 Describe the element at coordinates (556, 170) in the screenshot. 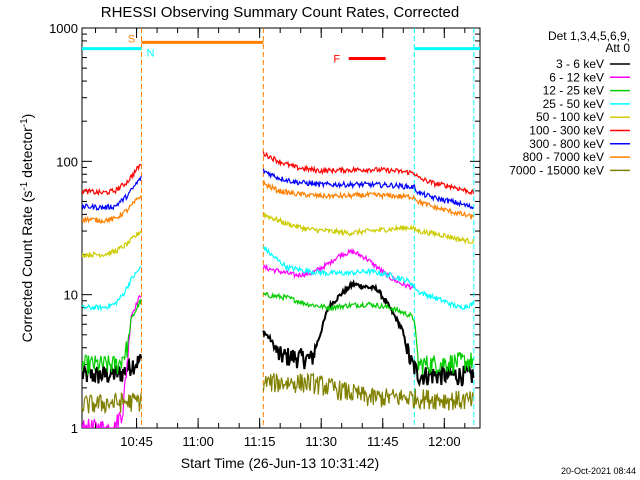

I see `legend-label: 7000 - 15000 keV` at that location.